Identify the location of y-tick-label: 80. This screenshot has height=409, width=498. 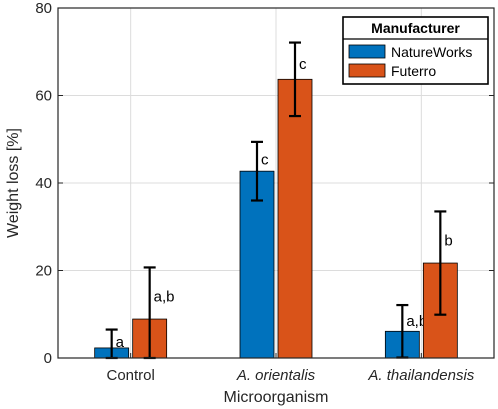
(43, 8).